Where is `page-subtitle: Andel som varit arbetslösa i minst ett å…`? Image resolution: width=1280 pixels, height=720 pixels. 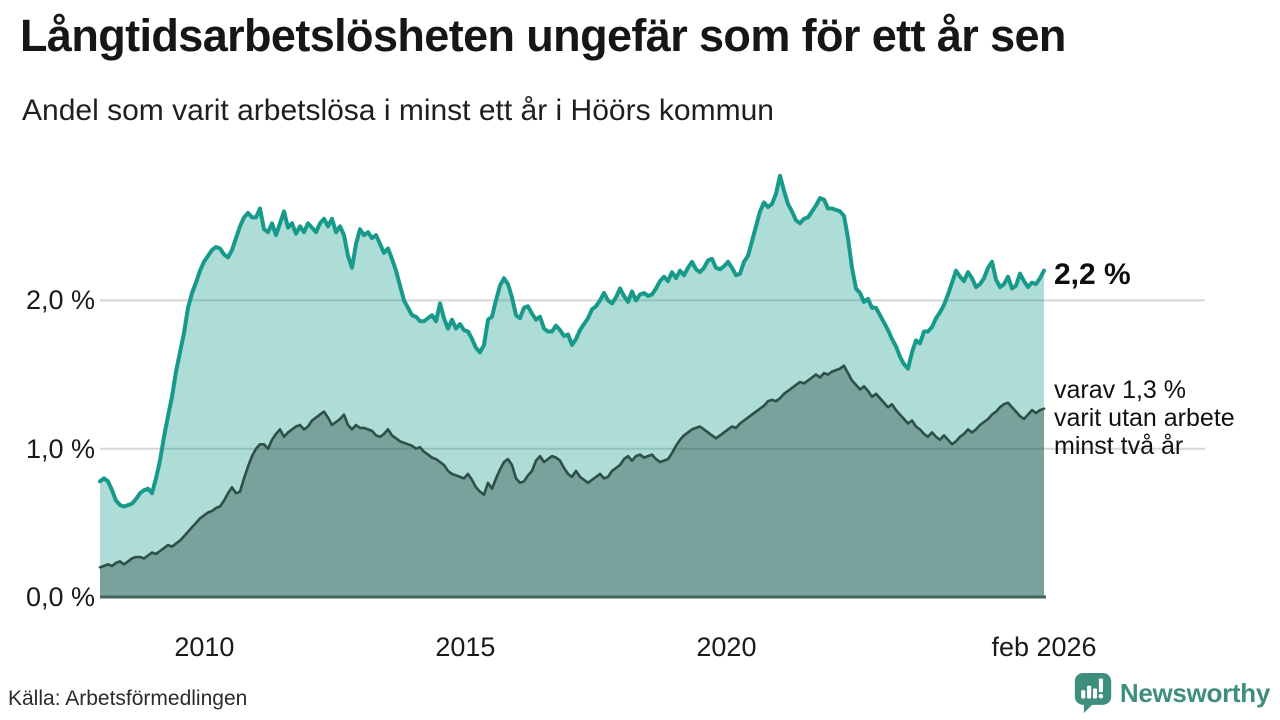 page-subtitle: Andel som varit arbetslösa i minst ett å… is located at coordinates (398, 110).